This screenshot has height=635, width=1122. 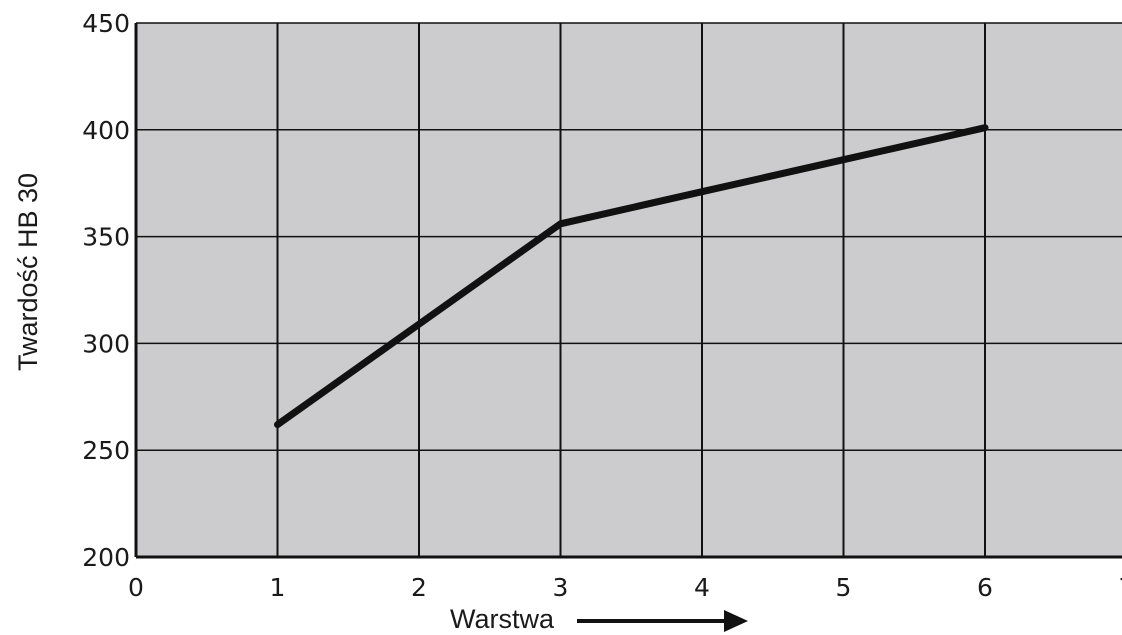 What do you see at coordinates (502, 619) in the screenshot?
I see `x-axis-title: Warstwa` at bounding box center [502, 619].